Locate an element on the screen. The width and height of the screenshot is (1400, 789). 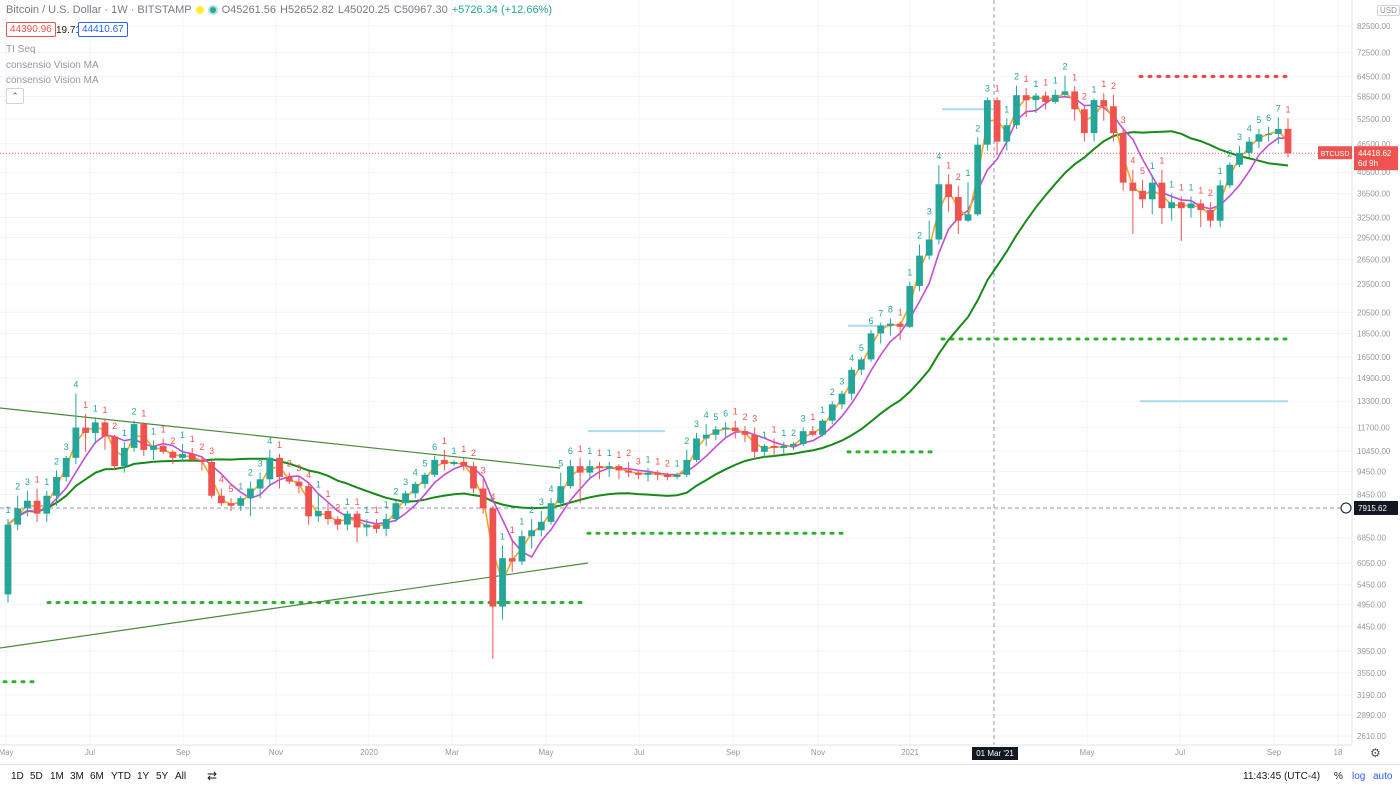
time-tick-label: 2020 is located at coordinates (369, 752).